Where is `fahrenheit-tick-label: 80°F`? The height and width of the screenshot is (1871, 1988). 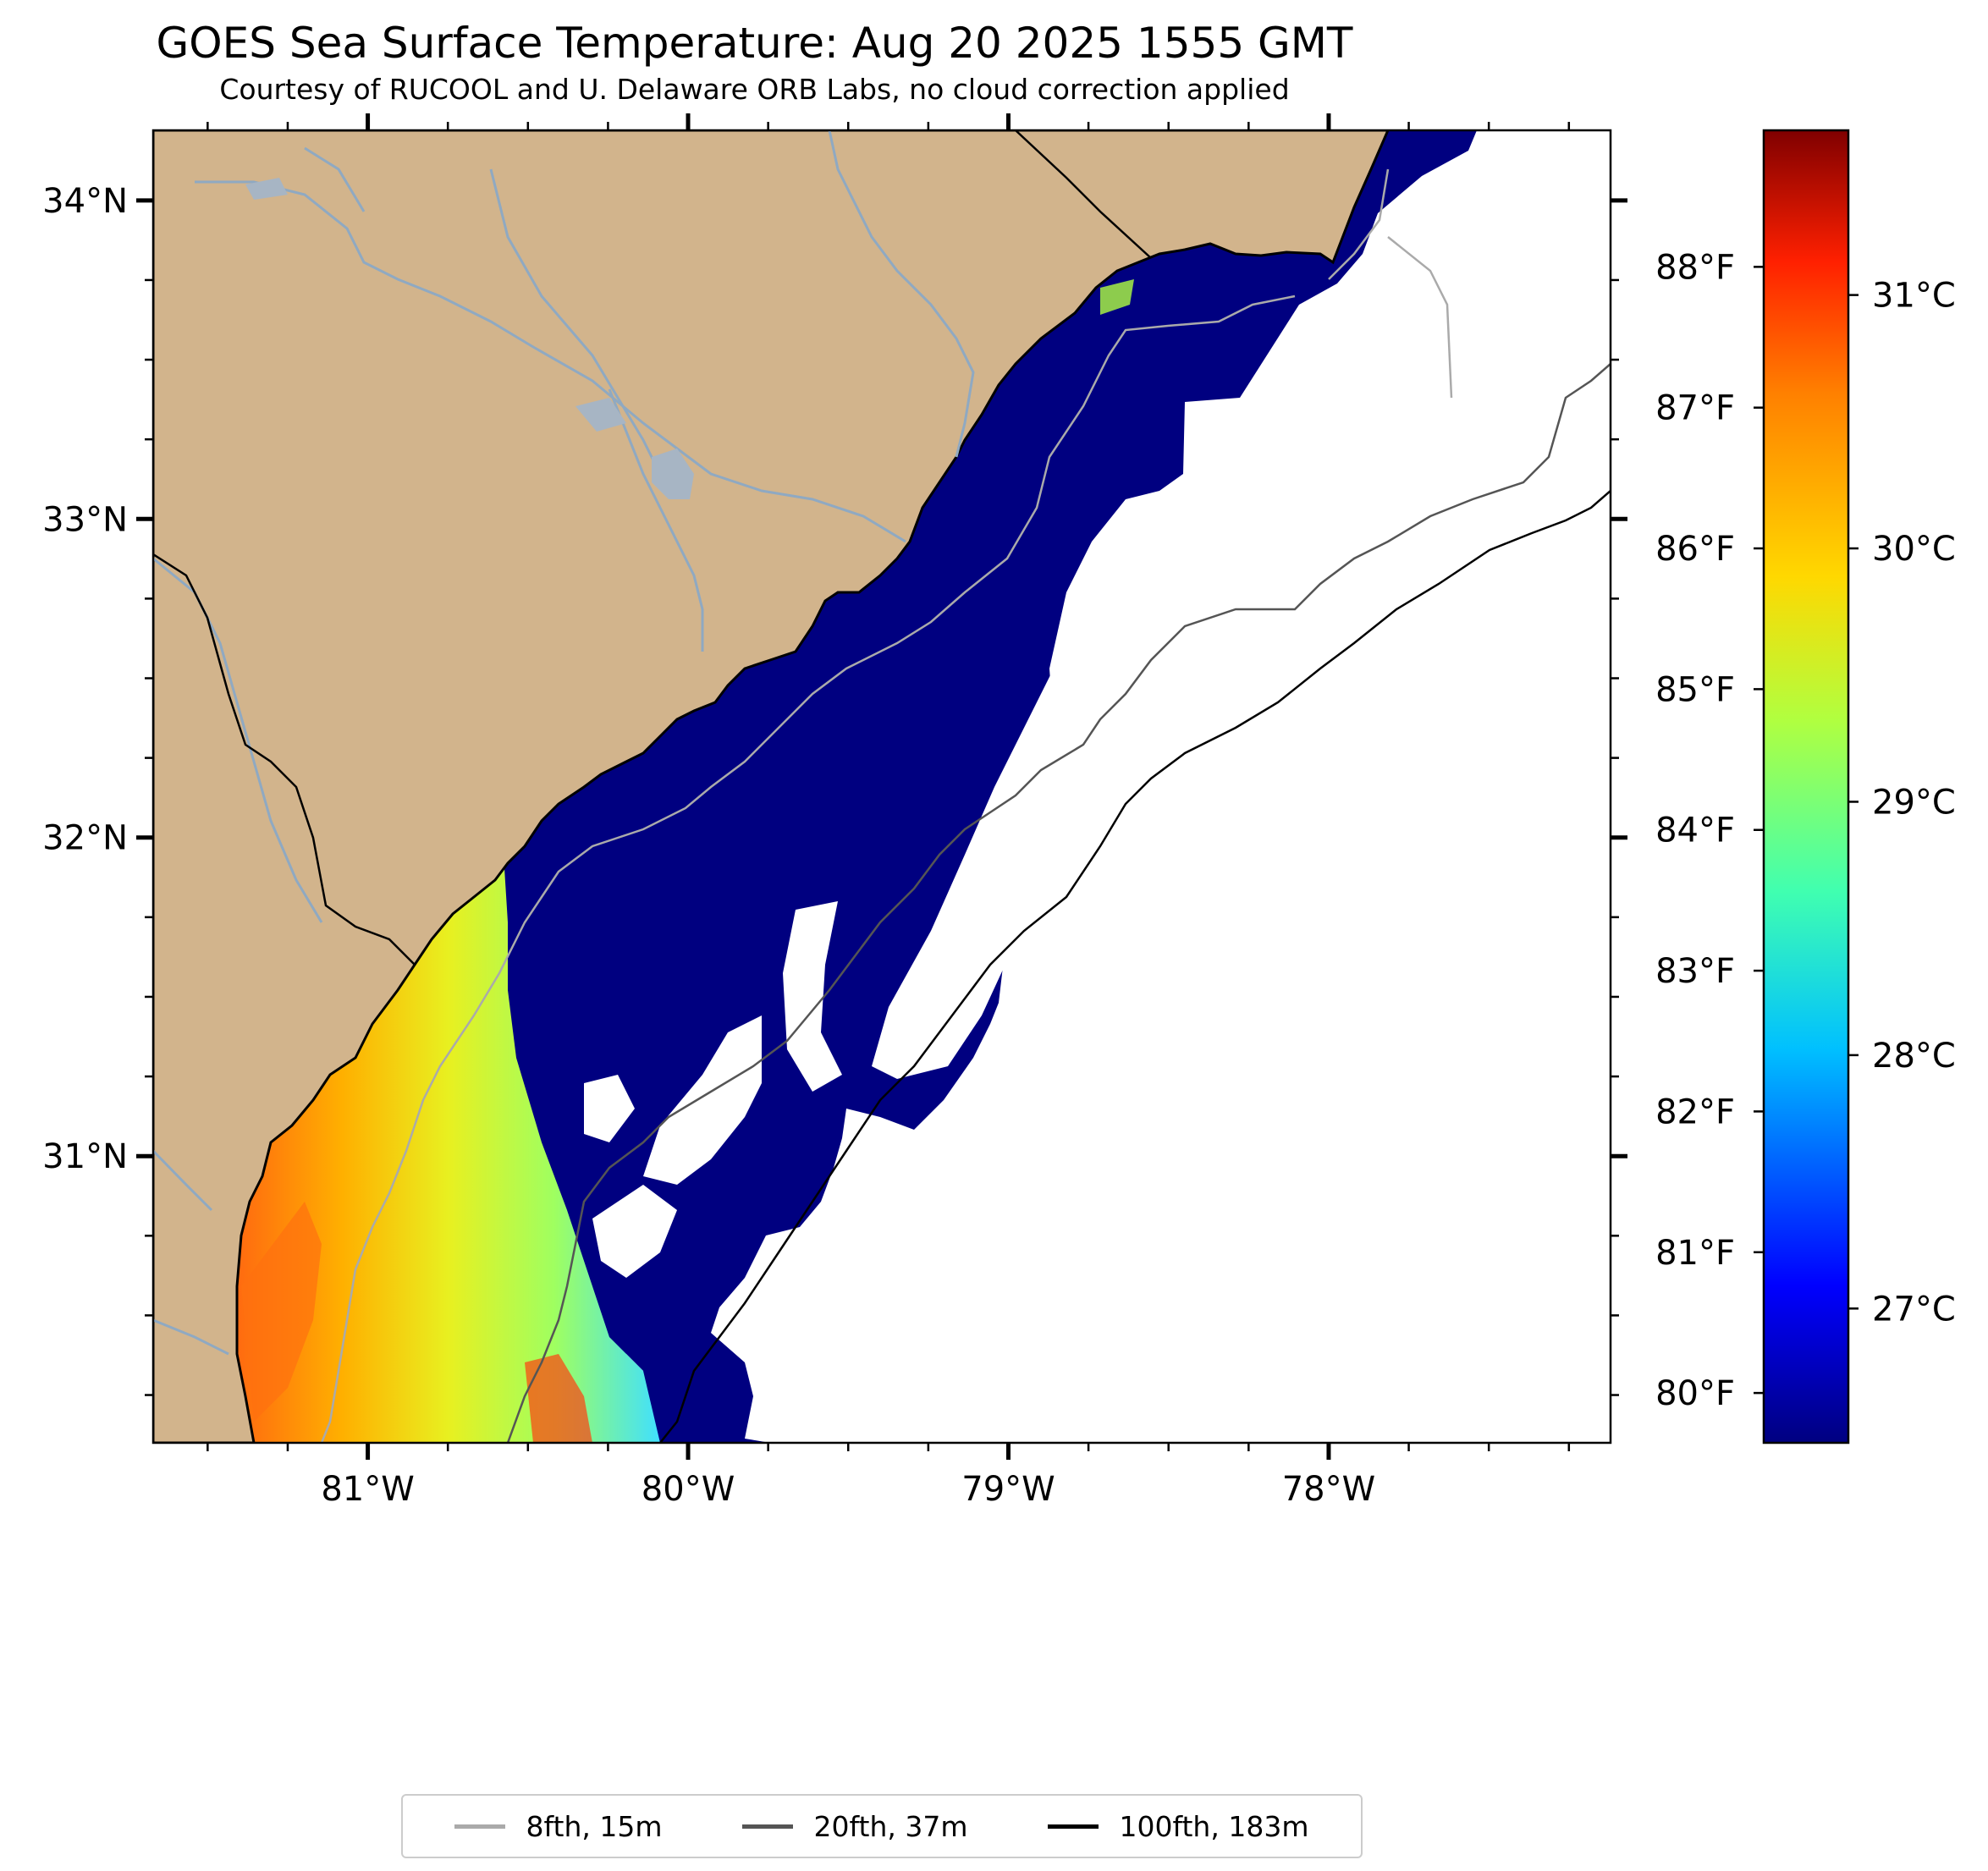 fahrenheit-tick-label: 80°F is located at coordinates (1695, 1394).